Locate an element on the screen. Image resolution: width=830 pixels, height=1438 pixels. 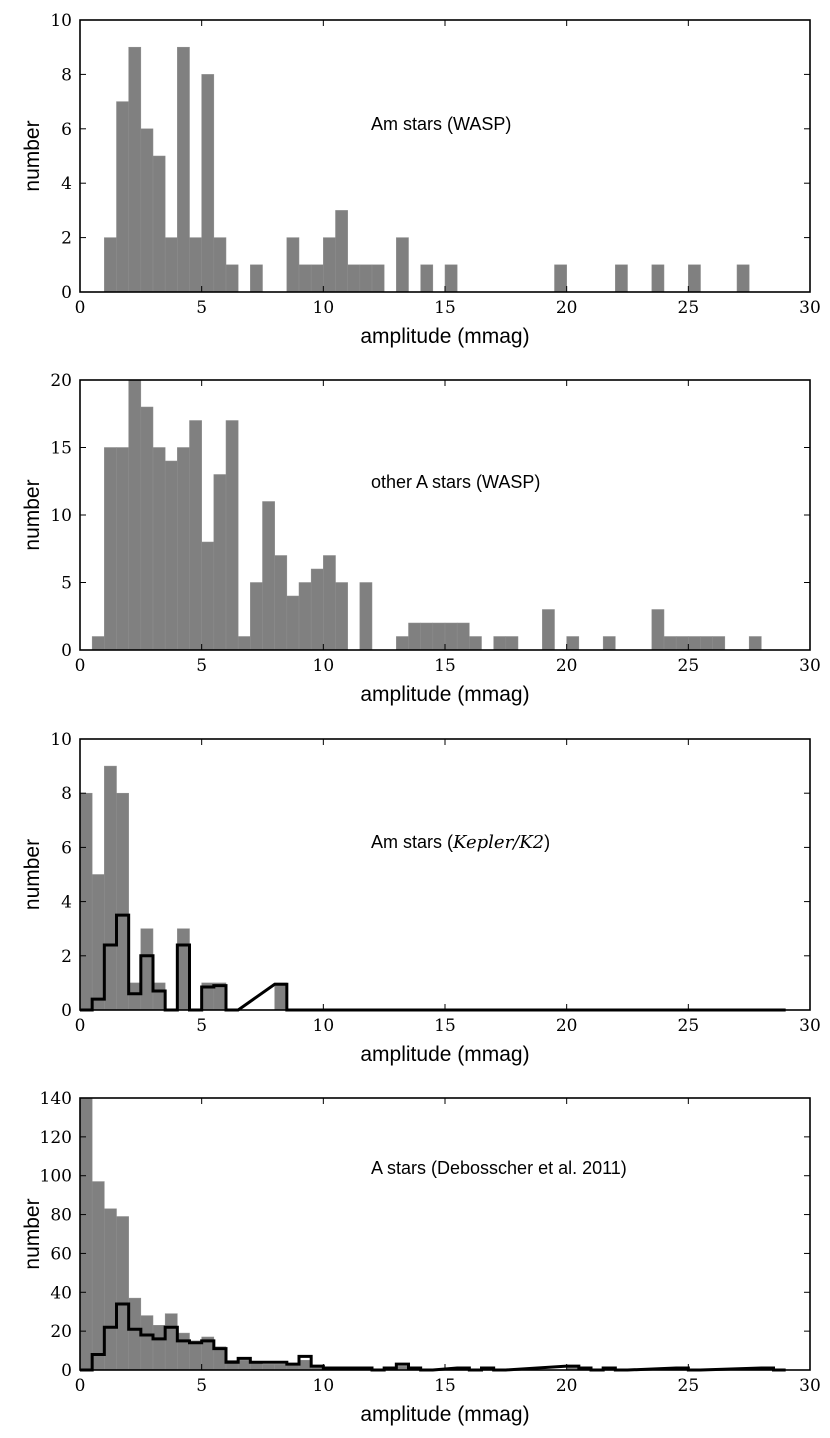
y-tick-label: 0 is located at coordinates (66, 1011).